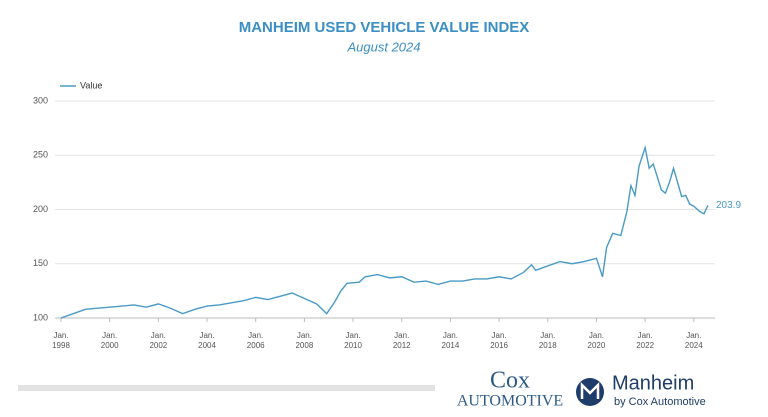 The width and height of the screenshot is (768, 417). What do you see at coordinates (91, 85) in the screenshot?
I see `legend-label: Value` at bounding box center [91, 85].